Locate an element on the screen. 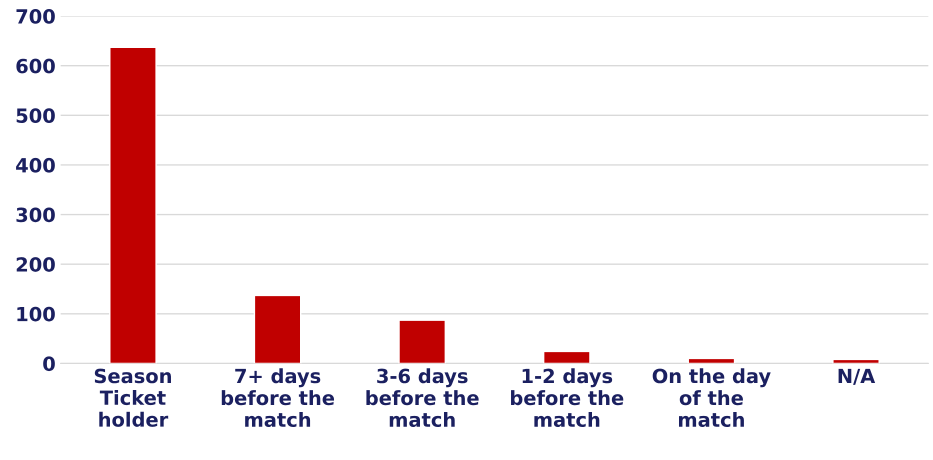 The height and width of the screenshot is (460, 933). y-tick-label: 600 is located at coordinates (35, 66).